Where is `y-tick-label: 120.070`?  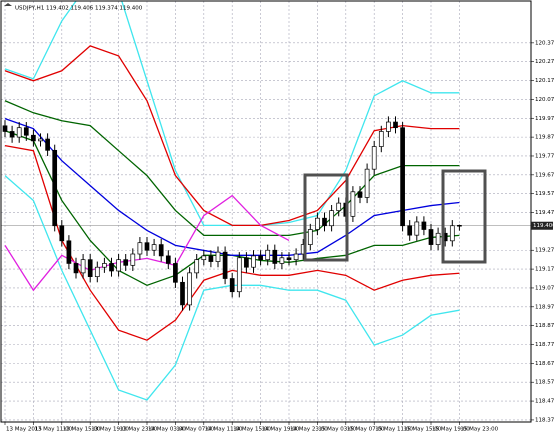 y-tick-label: 120.070 is located at coordinates (544, 100).